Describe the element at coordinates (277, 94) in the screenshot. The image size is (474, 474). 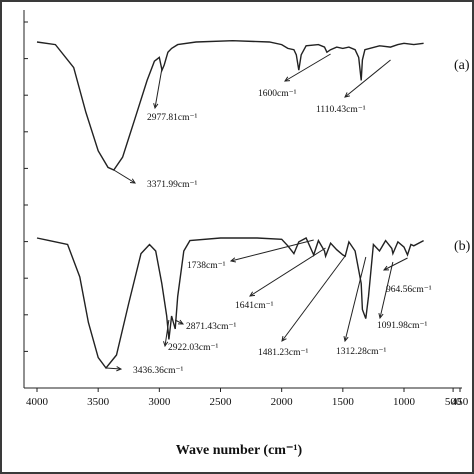
I see `peak-annotation: 1600cm⁻¹` at that location.